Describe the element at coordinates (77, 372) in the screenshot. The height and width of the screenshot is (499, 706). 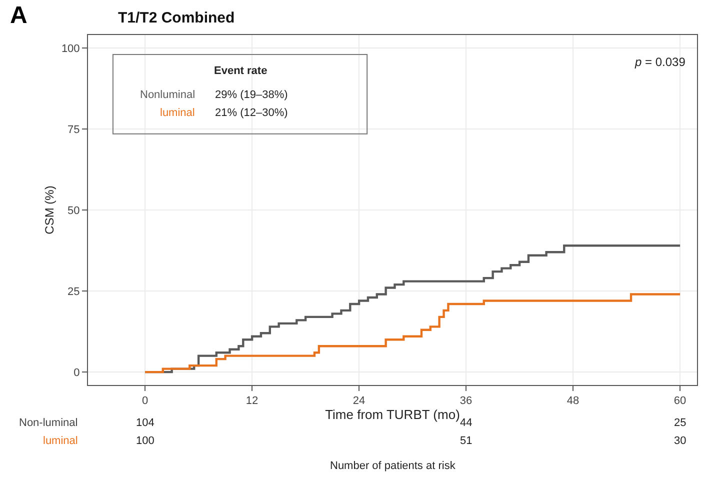
I see `y-tick-label: 0` at that location.